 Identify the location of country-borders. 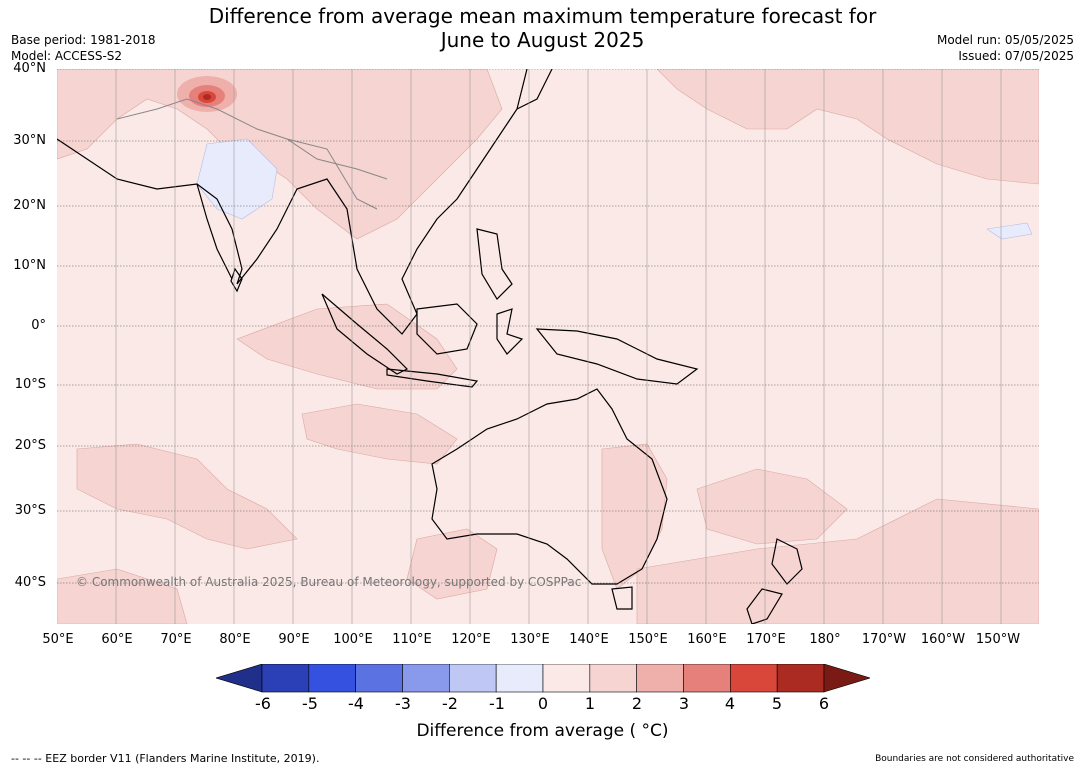
(252, 154).